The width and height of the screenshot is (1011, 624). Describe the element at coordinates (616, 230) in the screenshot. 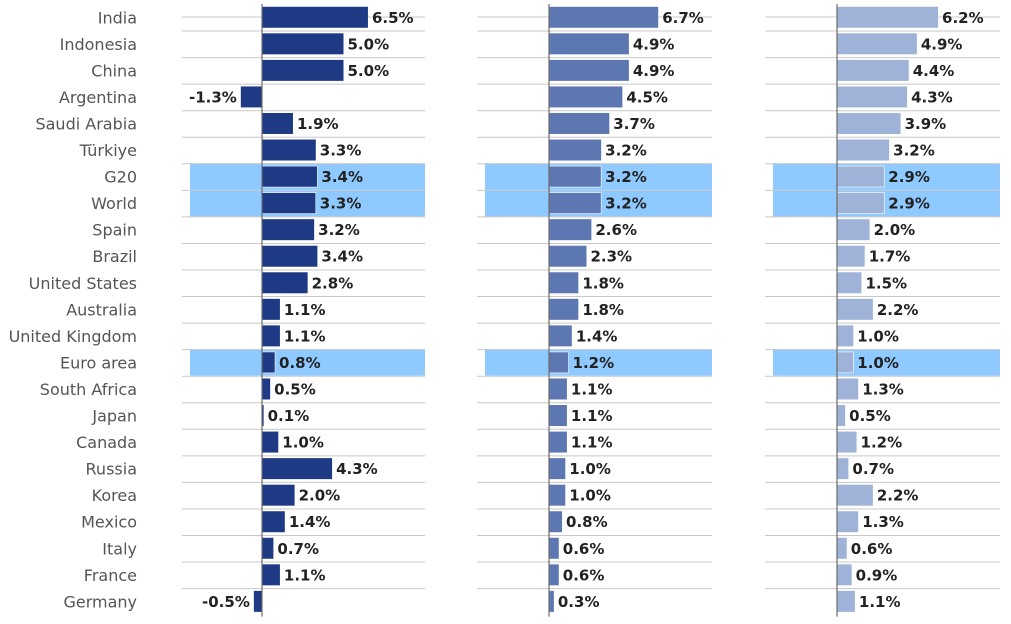

I see `value-label: 2.6%` at that location.